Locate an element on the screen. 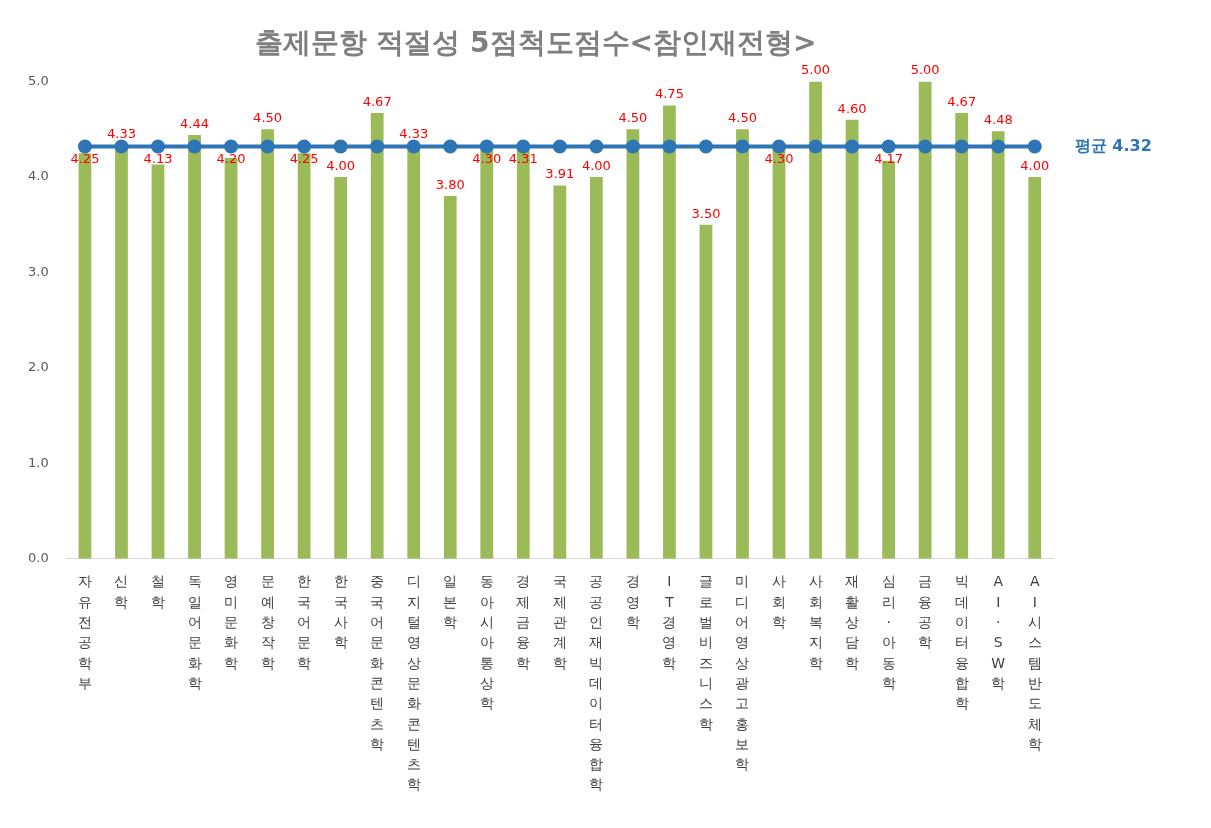 This screenshot has width=1211, height=828. x-tick-label: 금융공학 is located at coordinates (925, 612).